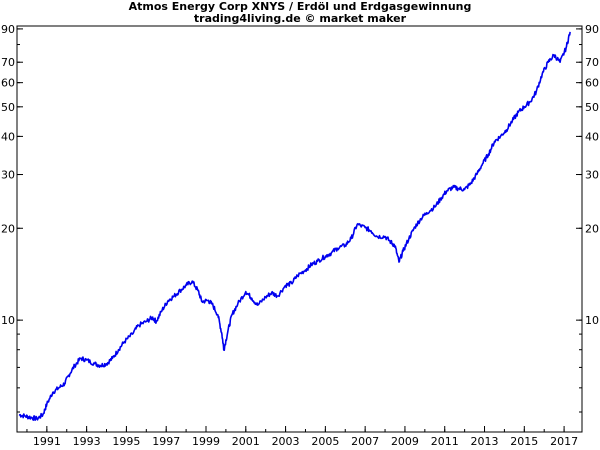  Describe the element at coordinates (365, 441) in the screenshot. I see `x-tick-label: 2007` at that location.